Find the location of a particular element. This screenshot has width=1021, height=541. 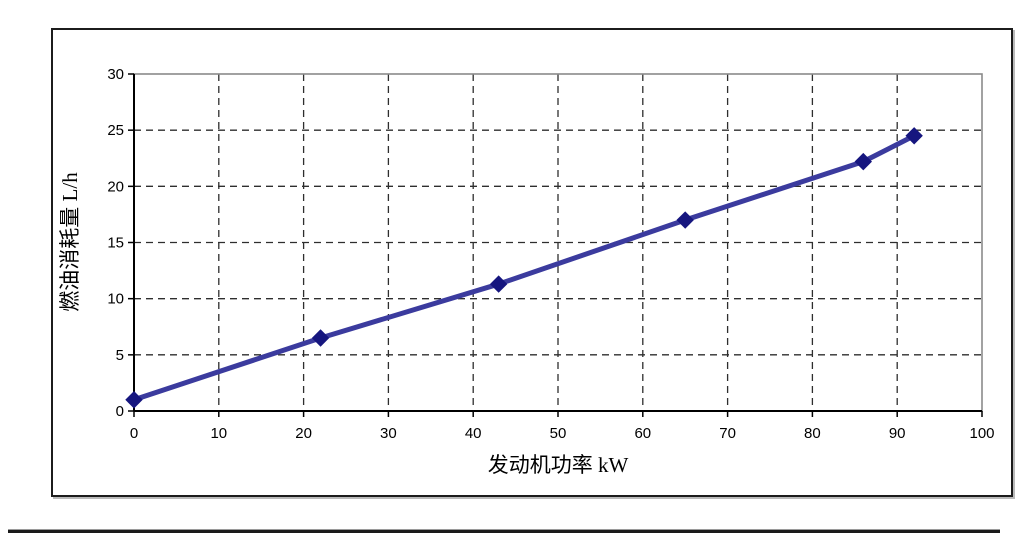

x-tick-label: 20 is located at coordinates (303, 433).